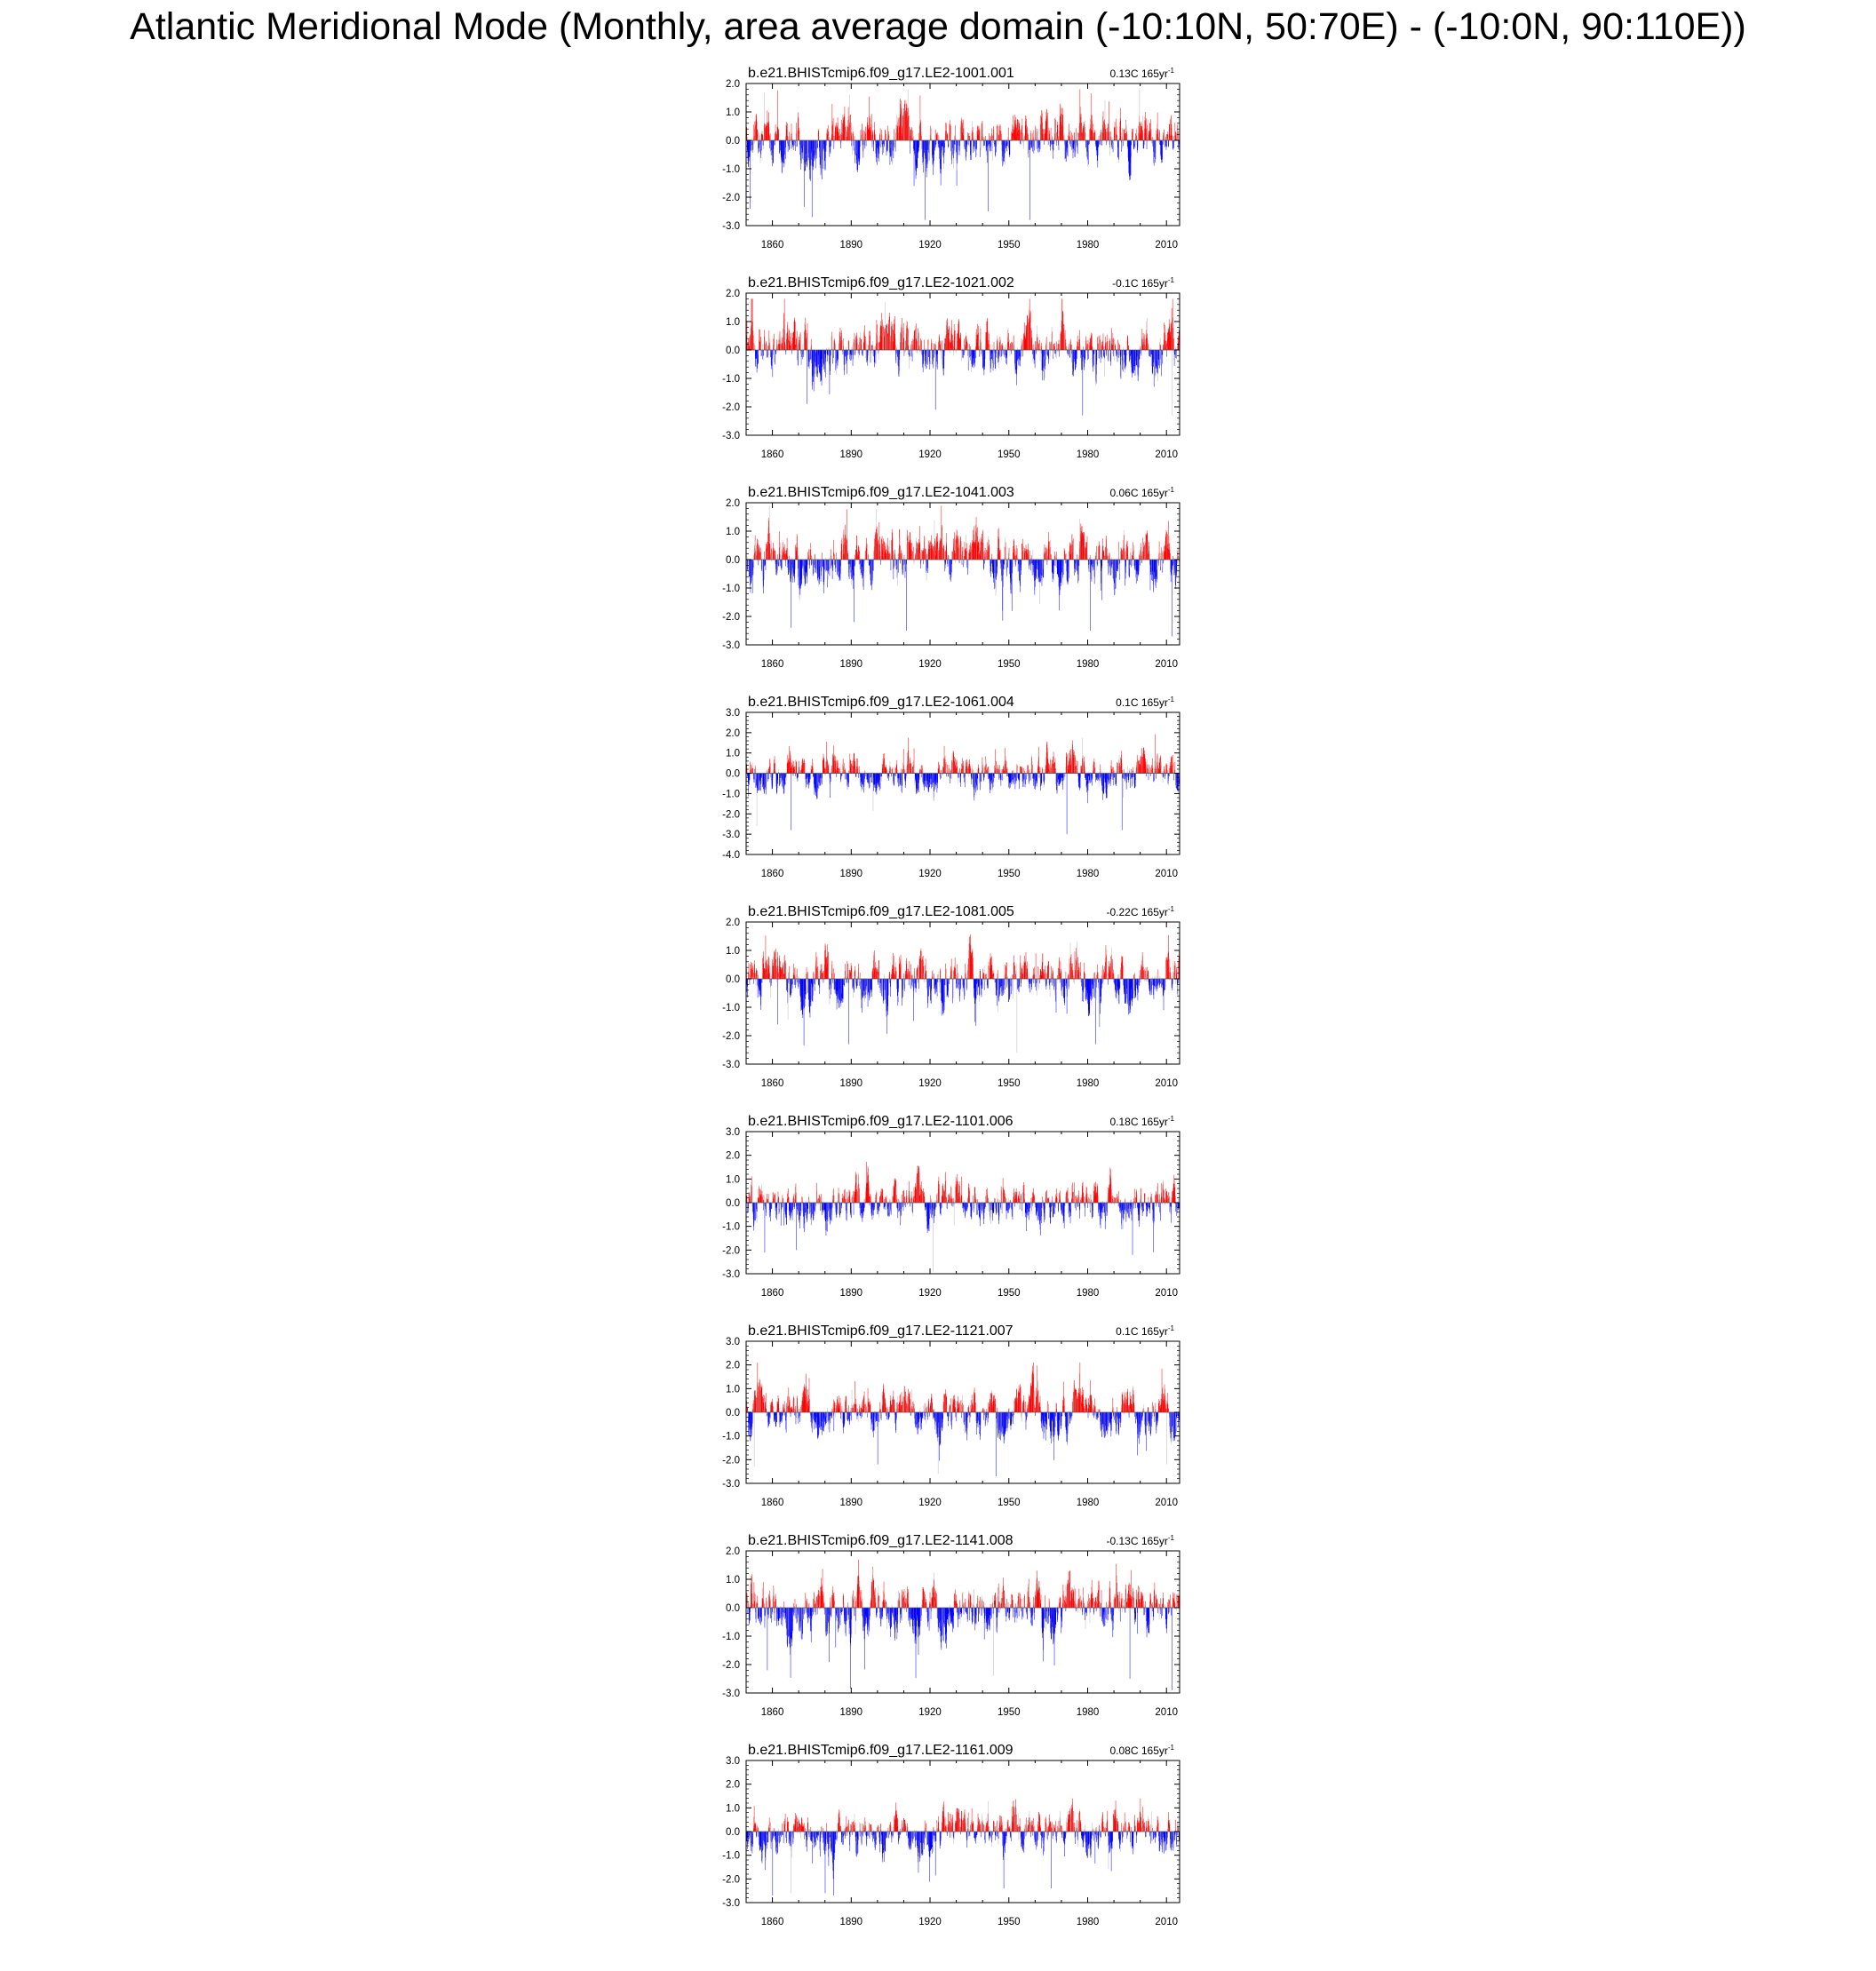  What do you see at coordinates (731, 169) in the screenshot?
I see `y-tick-label: -1.0` at bounding box center [731, 169].